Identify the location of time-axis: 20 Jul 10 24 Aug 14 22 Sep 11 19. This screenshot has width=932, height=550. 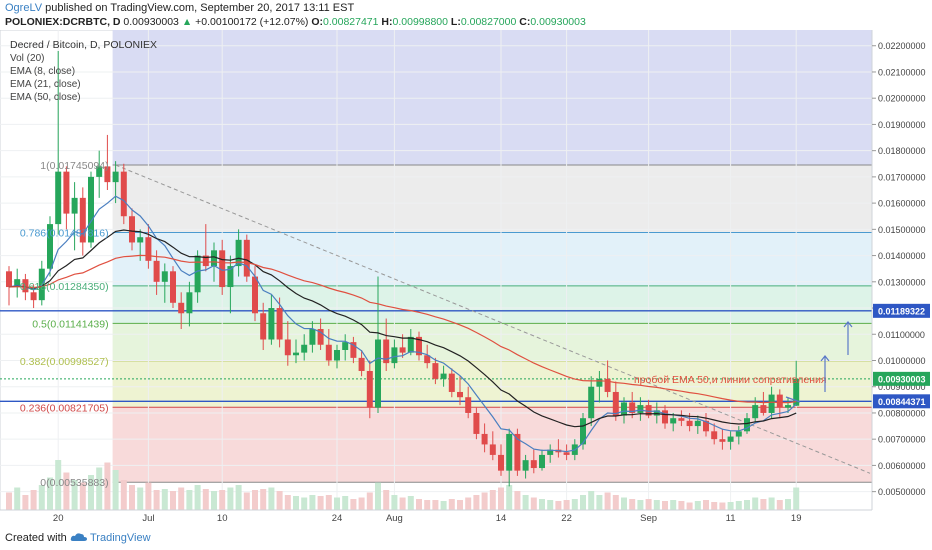
(466, 516).